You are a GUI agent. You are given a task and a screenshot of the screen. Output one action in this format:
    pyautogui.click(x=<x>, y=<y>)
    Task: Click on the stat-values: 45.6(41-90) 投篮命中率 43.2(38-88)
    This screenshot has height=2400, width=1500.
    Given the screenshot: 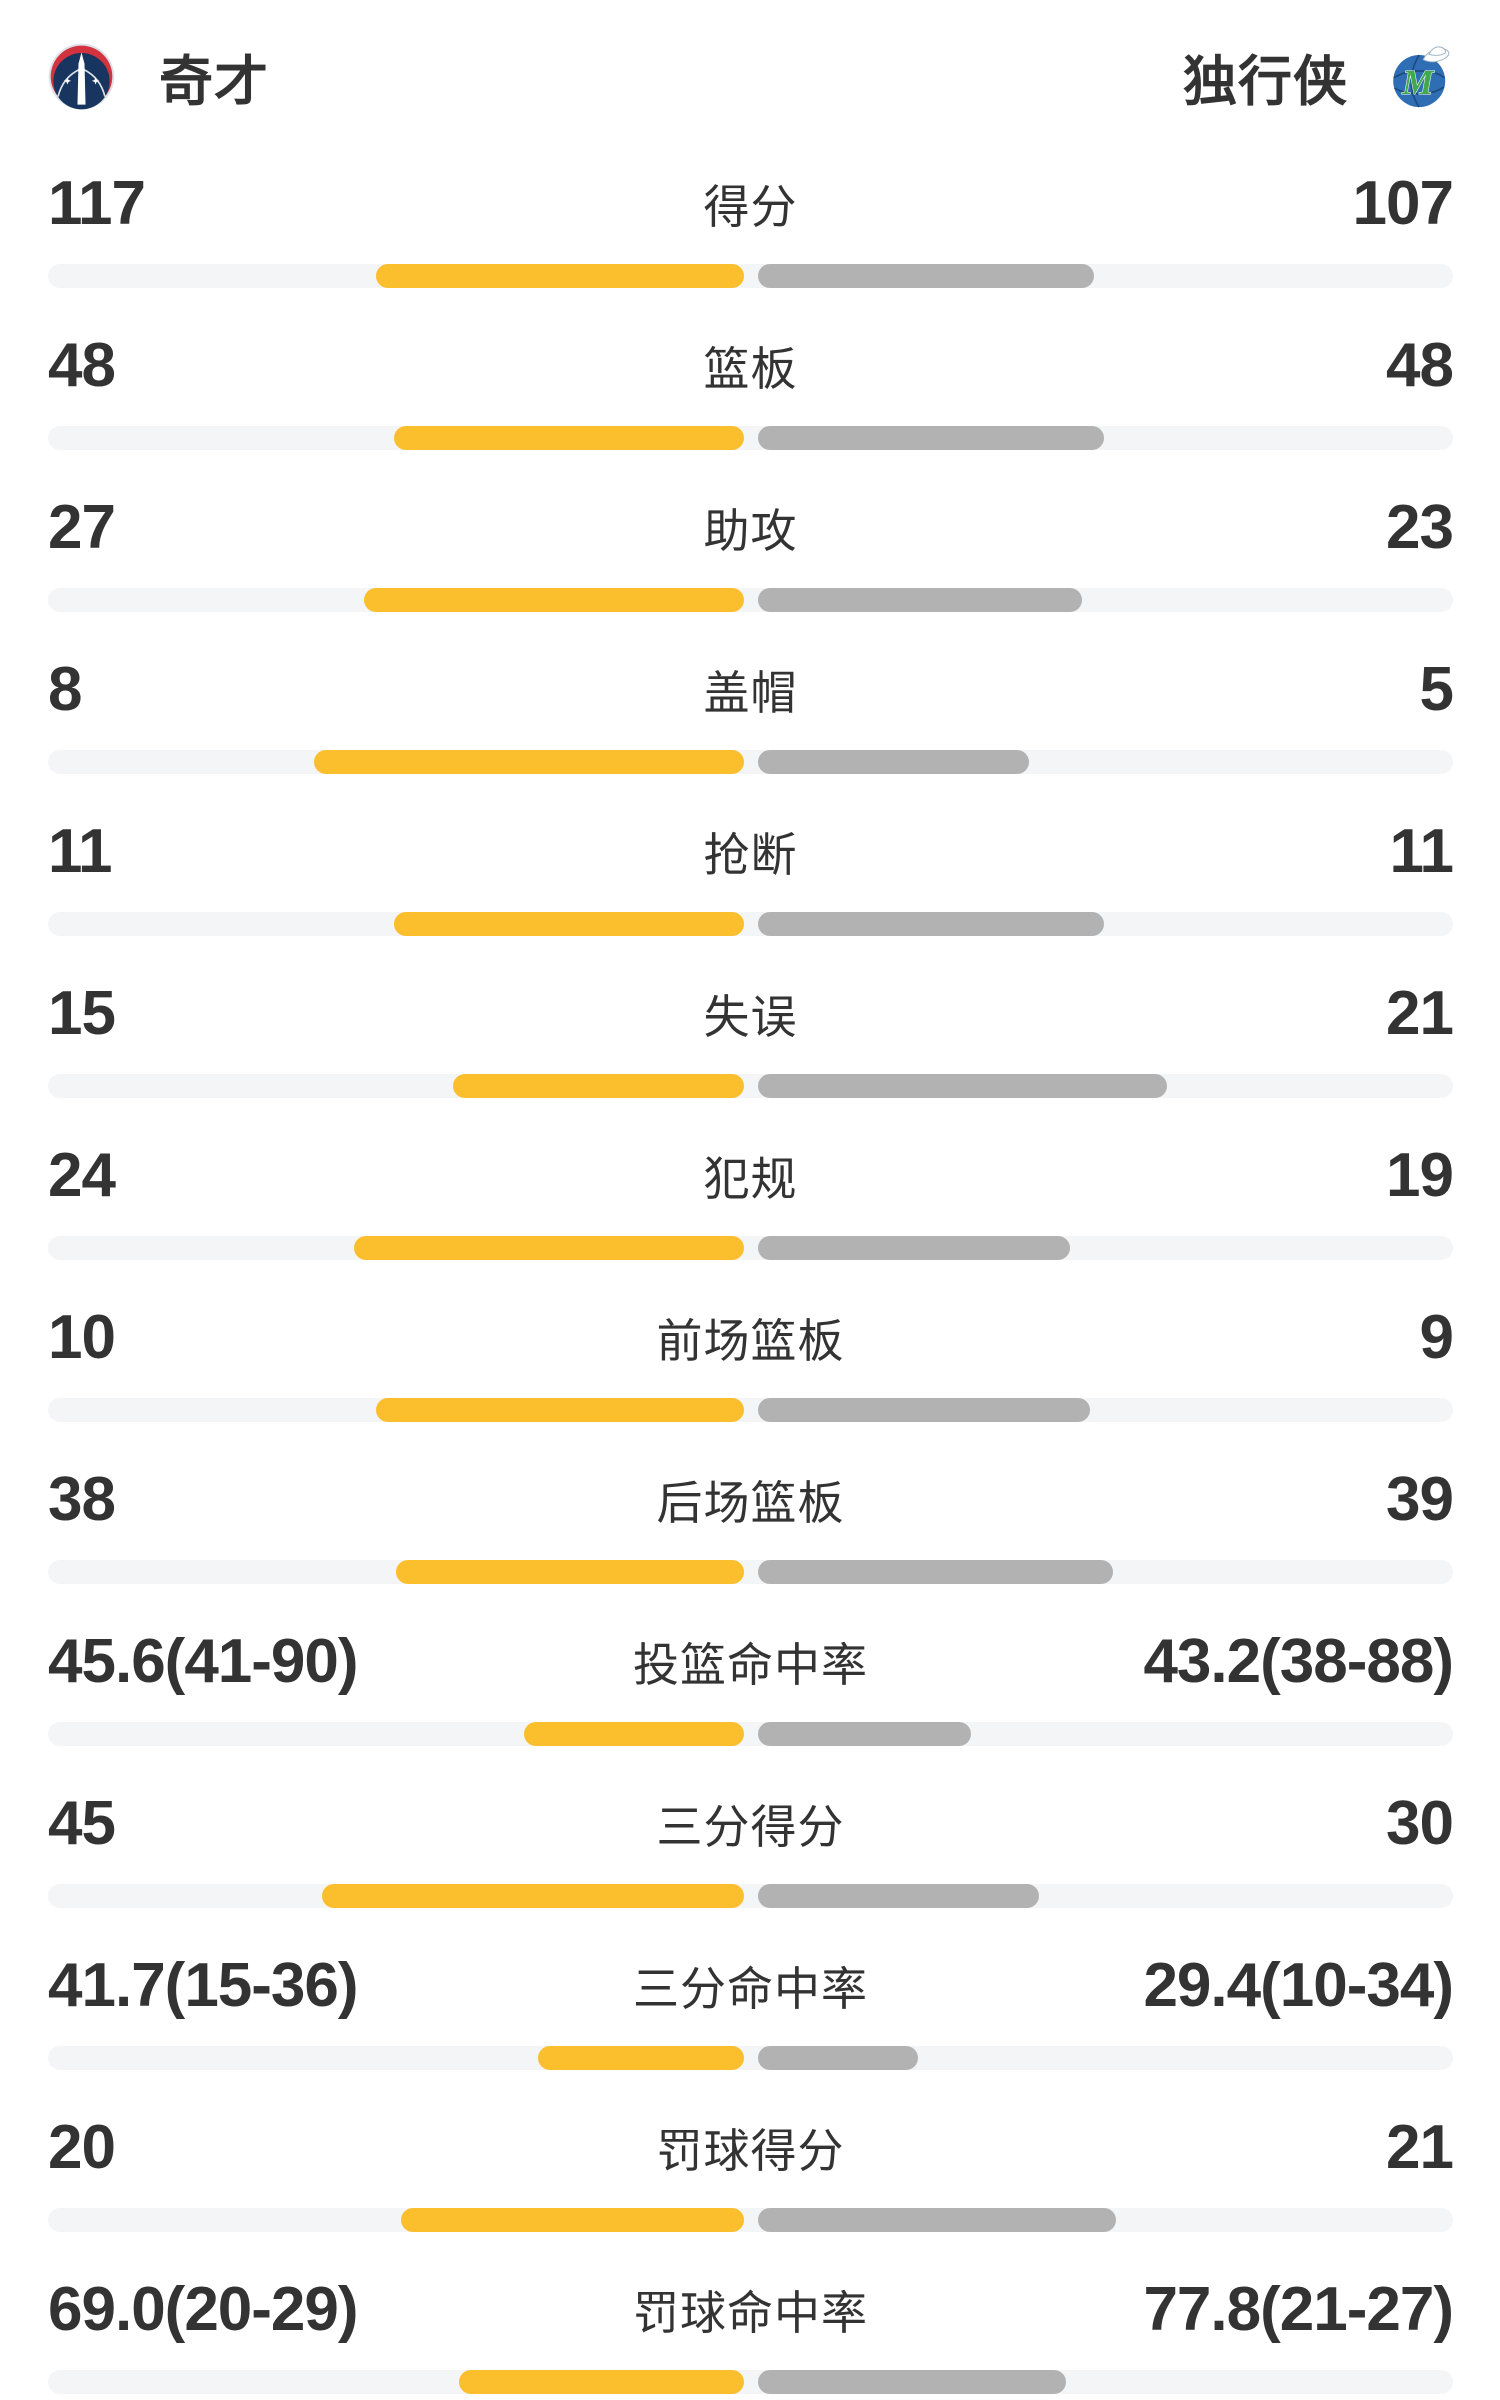 What is the action you would take?
    pyautogui.click(x=751, y=1662)
    